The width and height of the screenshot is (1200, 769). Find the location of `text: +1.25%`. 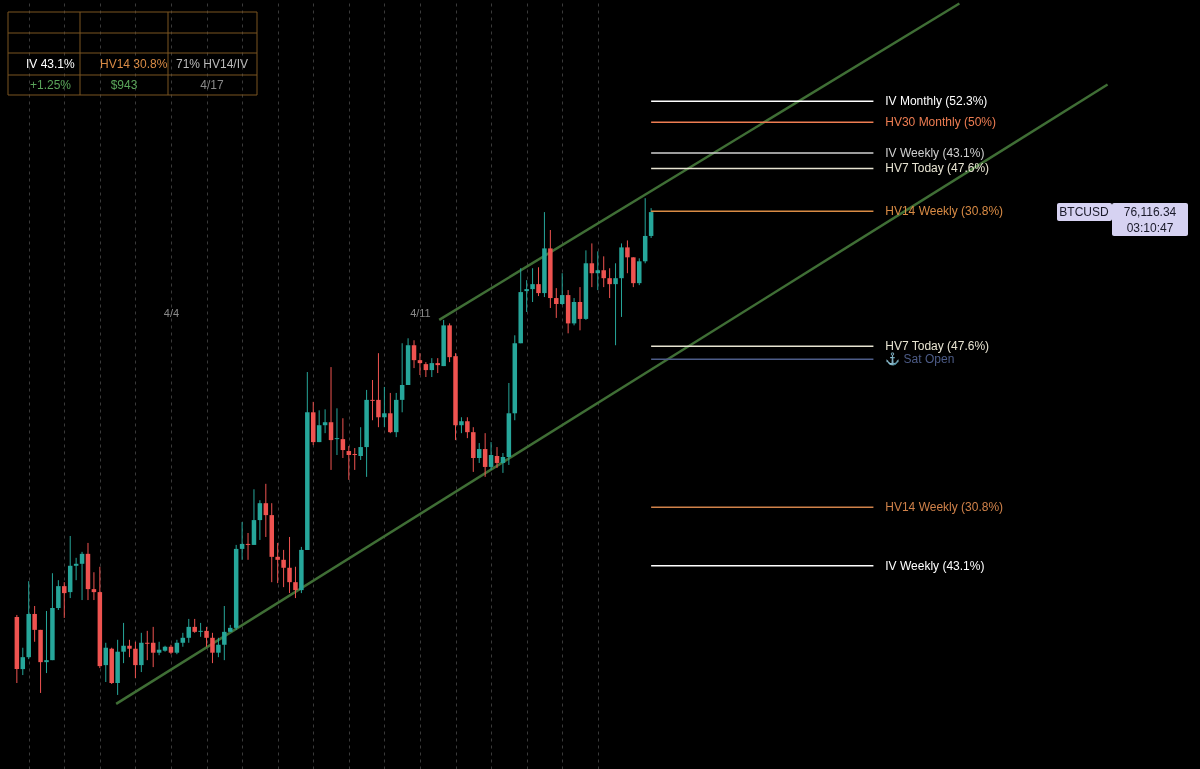

text: +1.25% is located at coordinates (51, 85).